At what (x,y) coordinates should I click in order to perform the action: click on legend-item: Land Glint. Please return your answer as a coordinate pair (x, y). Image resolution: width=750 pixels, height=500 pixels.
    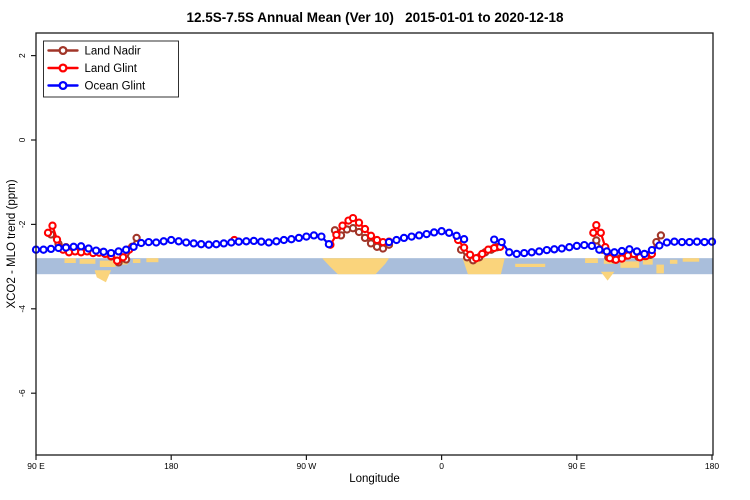
    Looking at the image, I should click on (92, 69).